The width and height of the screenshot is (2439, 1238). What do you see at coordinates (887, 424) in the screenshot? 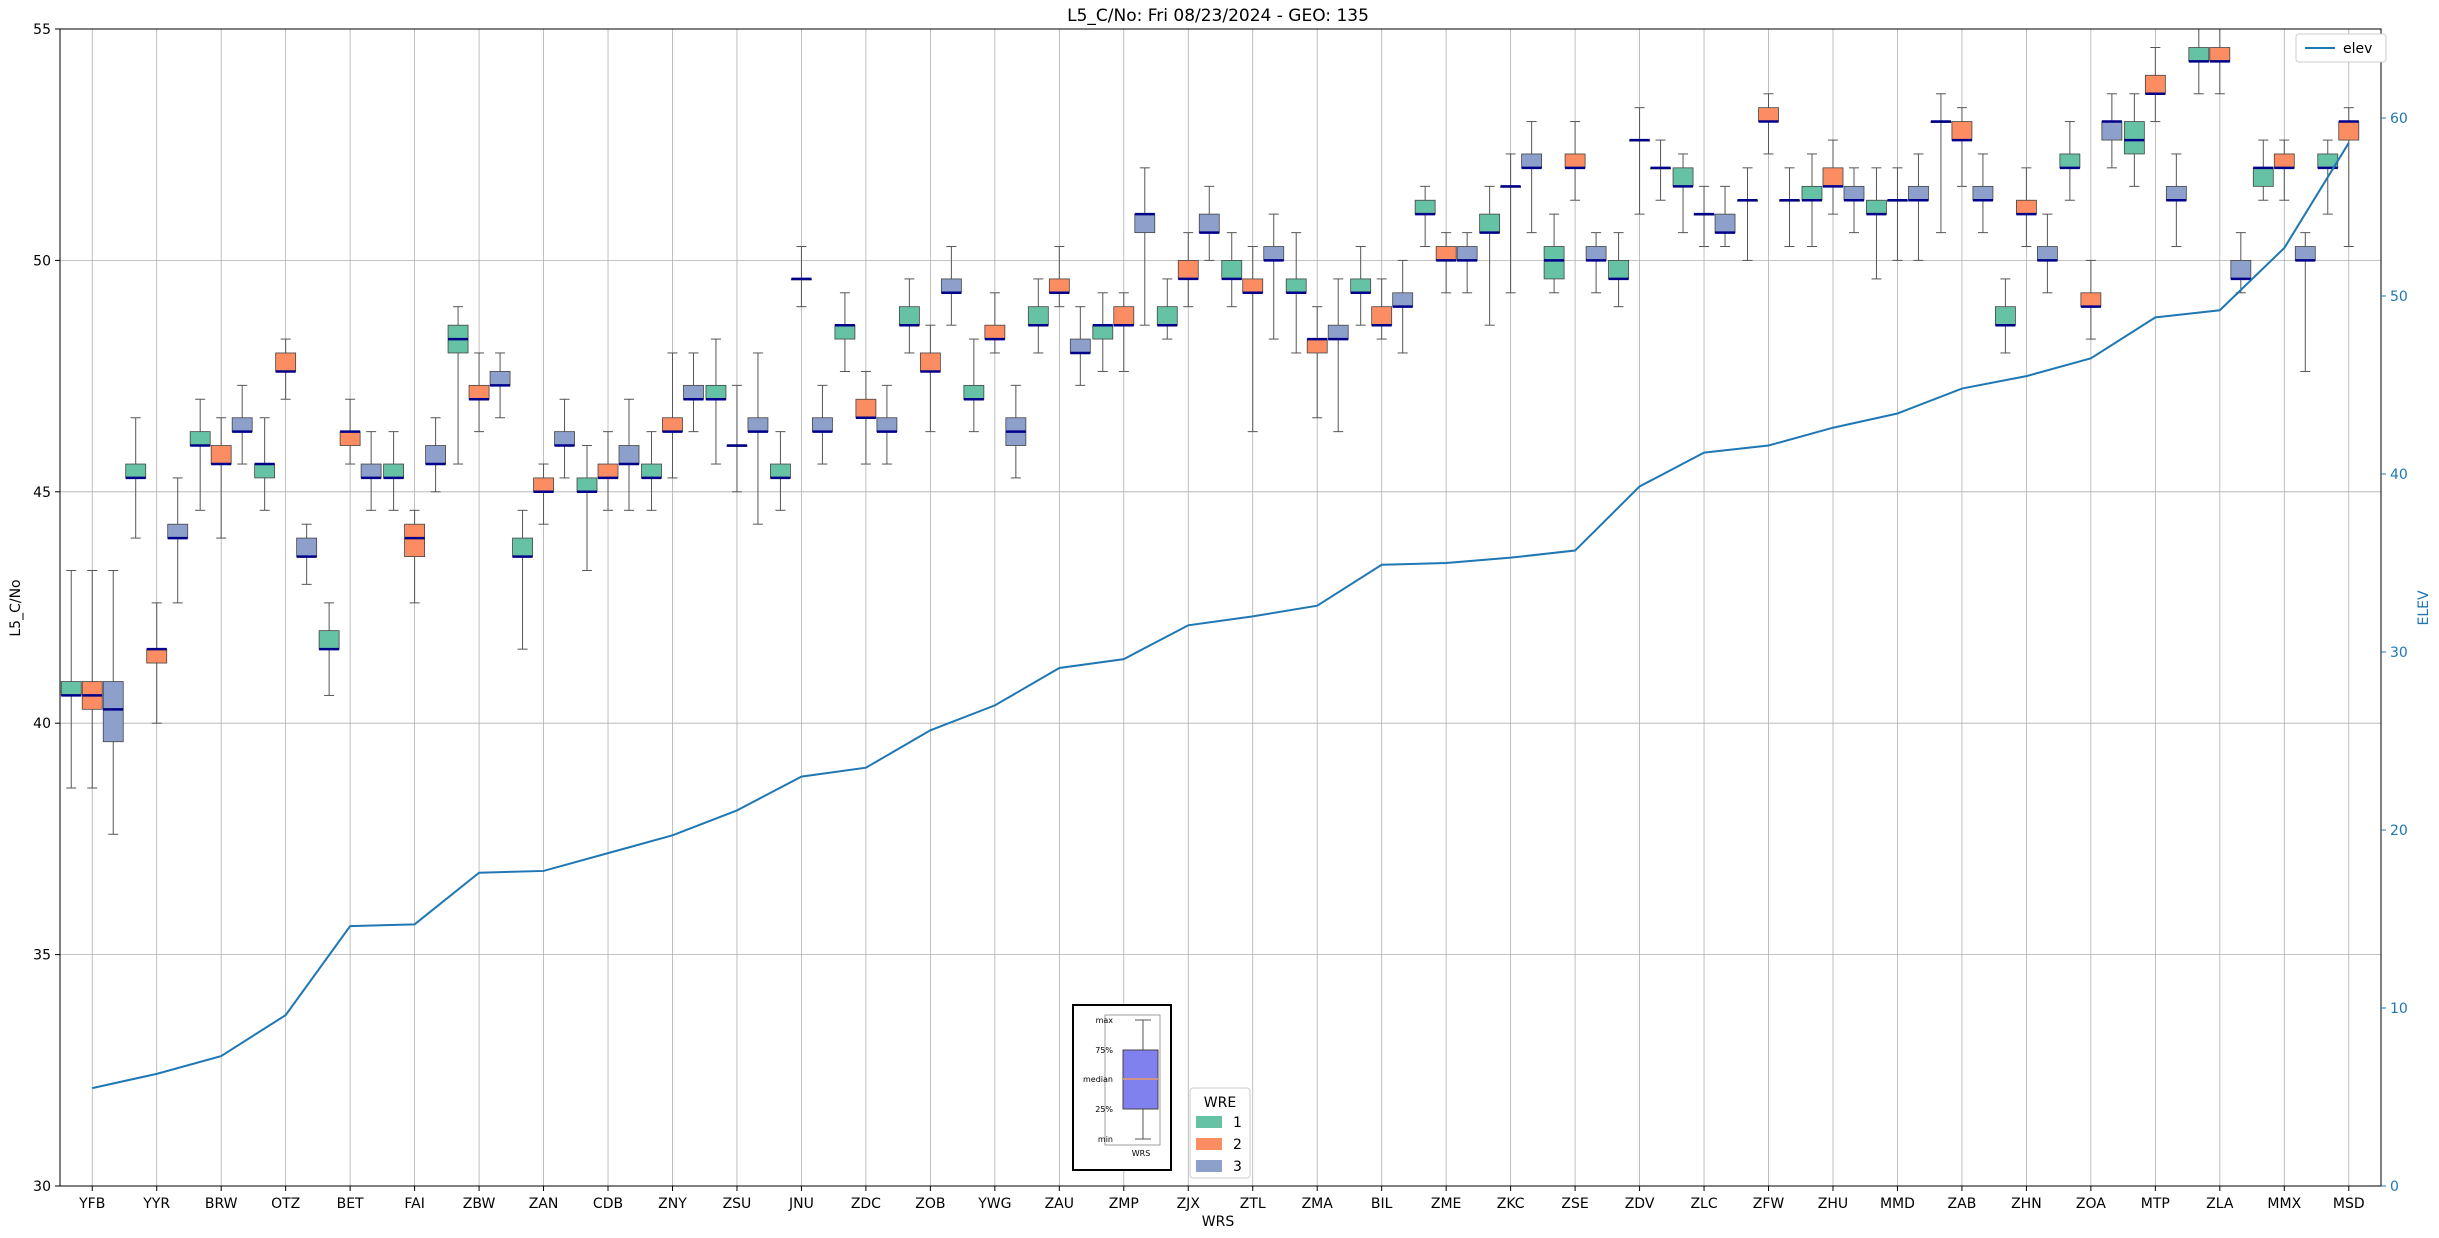
I see `box-ZDC-wre3` at bounding box center [887, 424].